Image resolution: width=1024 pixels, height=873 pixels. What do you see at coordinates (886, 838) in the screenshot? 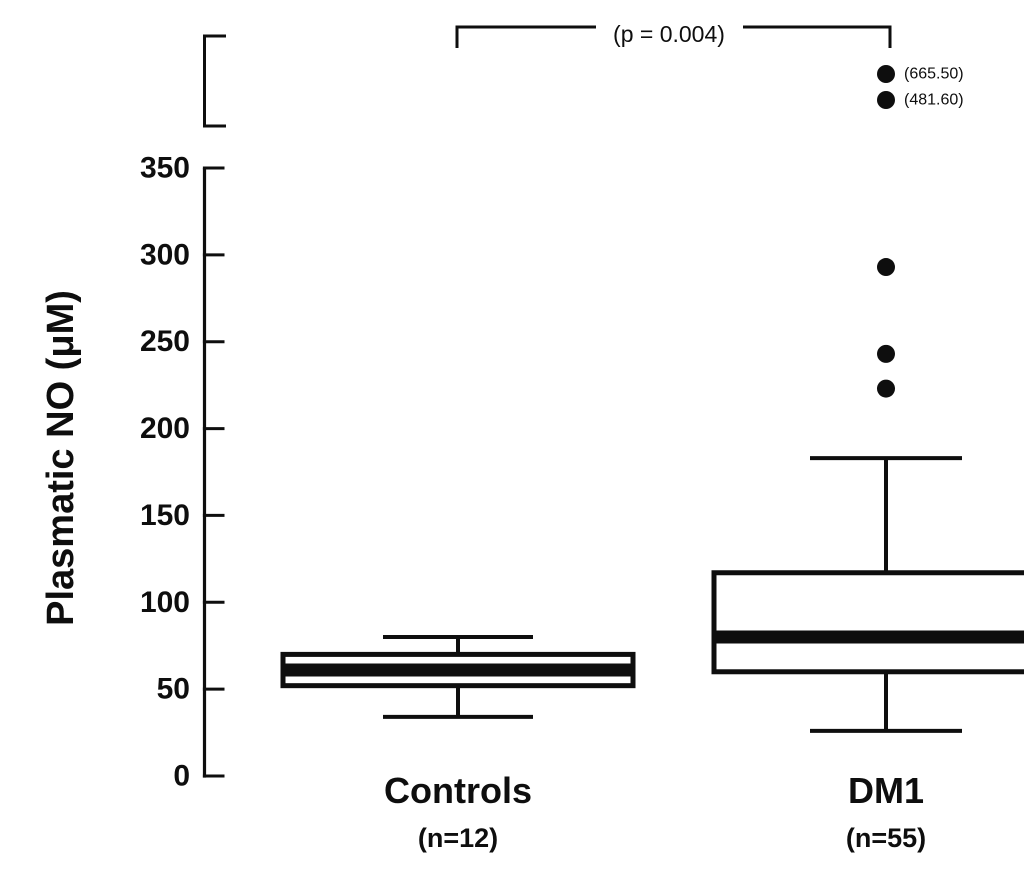
I see `group-n-label: (n=55)` at bounding box center [886, 838].